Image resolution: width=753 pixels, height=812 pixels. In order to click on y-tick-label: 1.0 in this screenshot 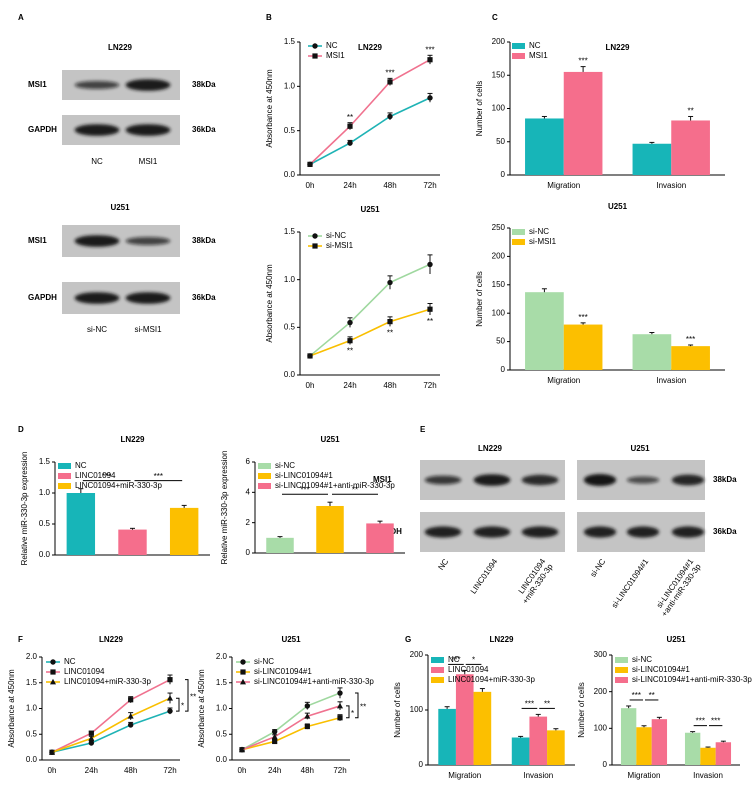, I will do `click(222, 708)`.